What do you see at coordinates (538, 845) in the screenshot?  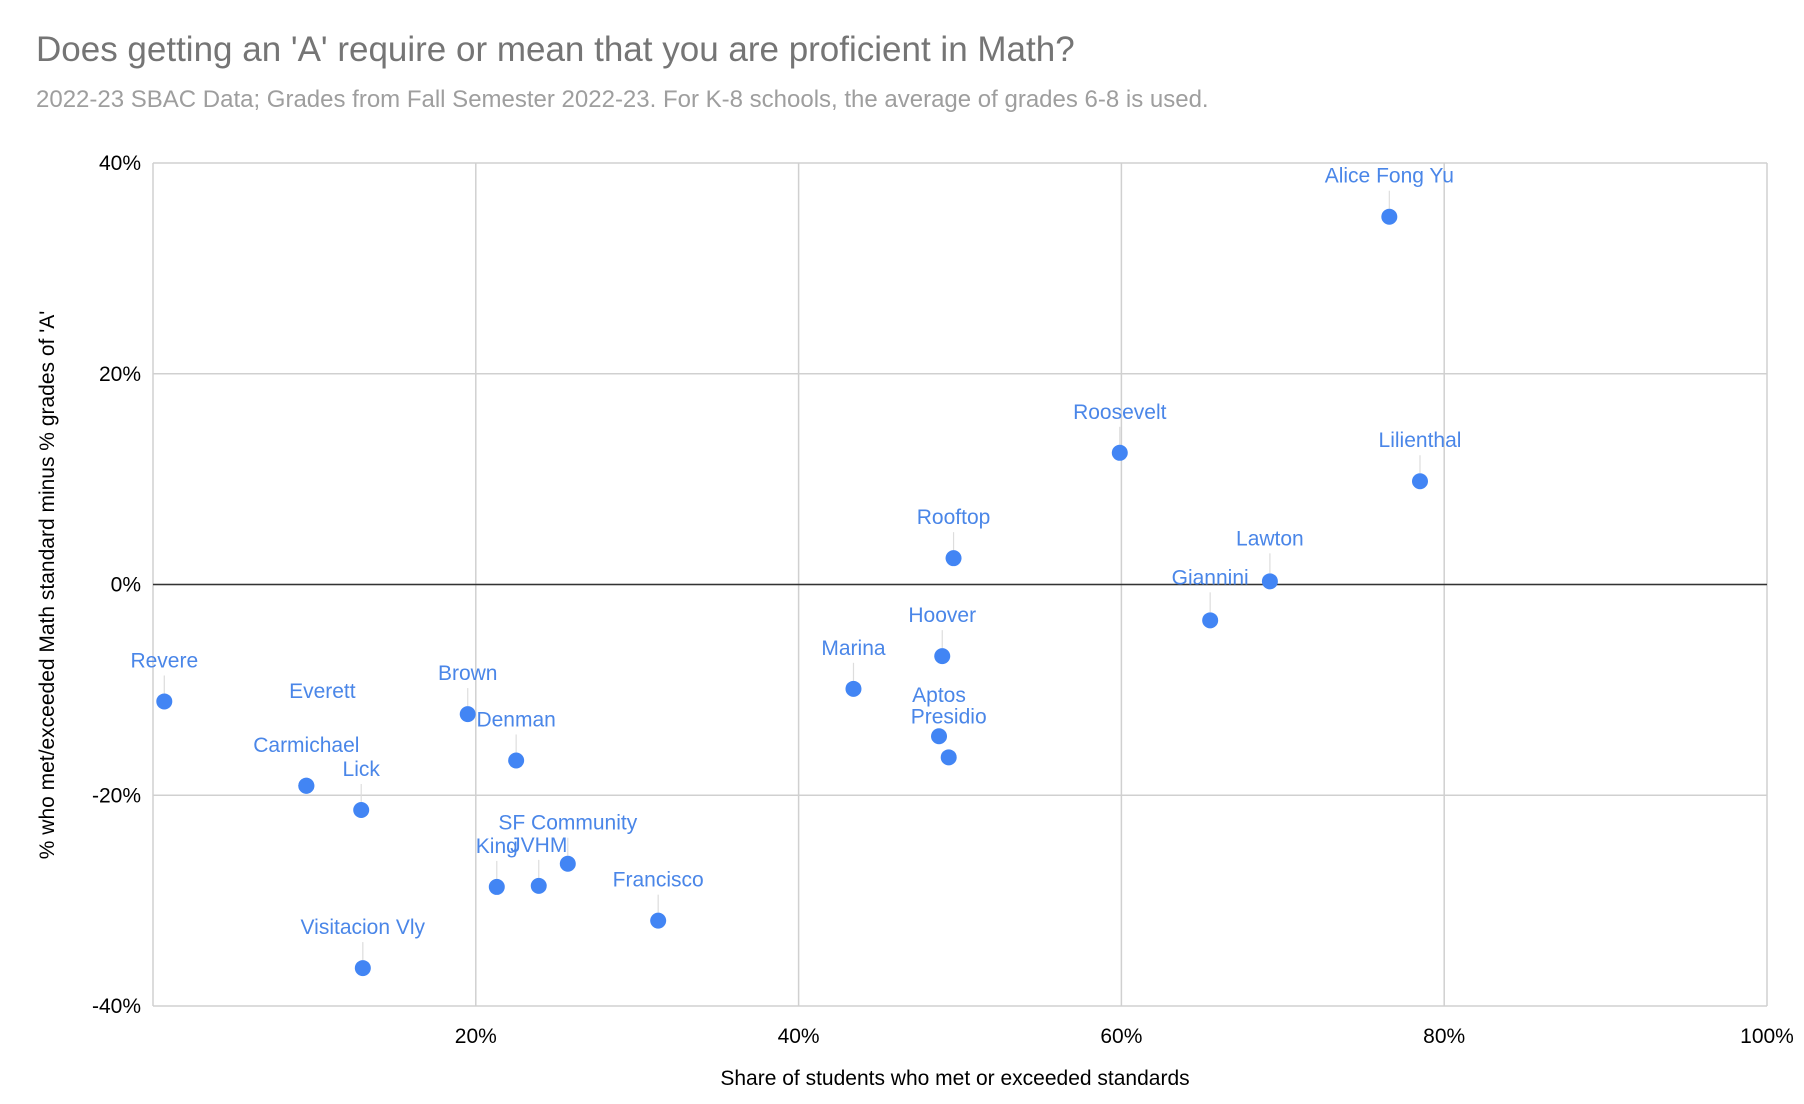 I see `data-point-label: JVHM` at bounding box center [538, 845].